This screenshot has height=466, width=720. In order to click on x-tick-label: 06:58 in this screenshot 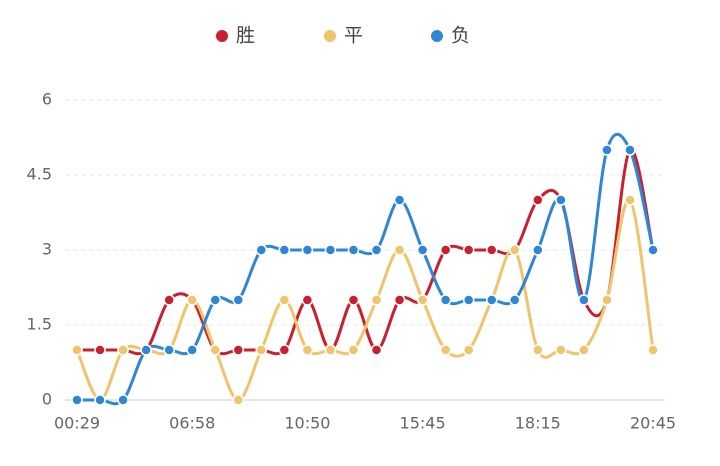, I will do `click(192, 423)`.